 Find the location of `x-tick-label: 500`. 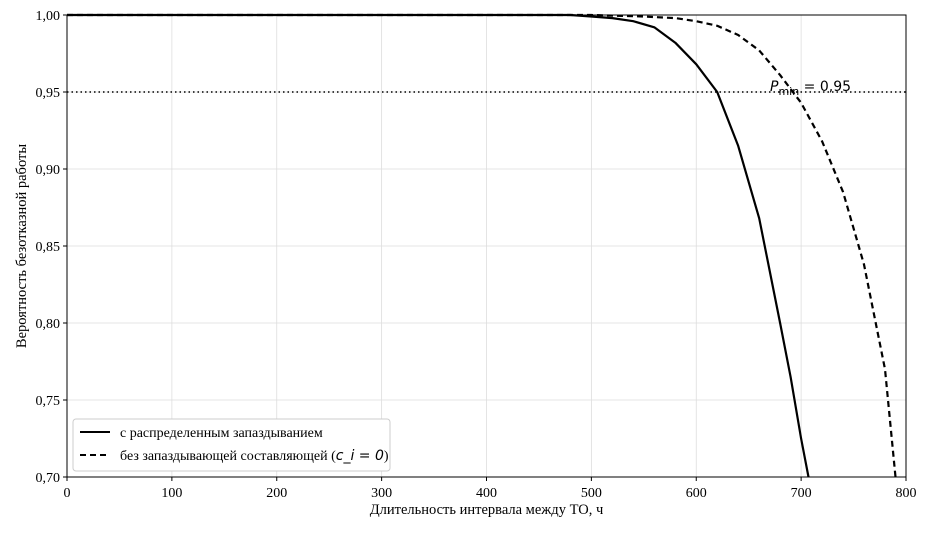

x-tick-label: 500 is located at coordinates (591, 493).